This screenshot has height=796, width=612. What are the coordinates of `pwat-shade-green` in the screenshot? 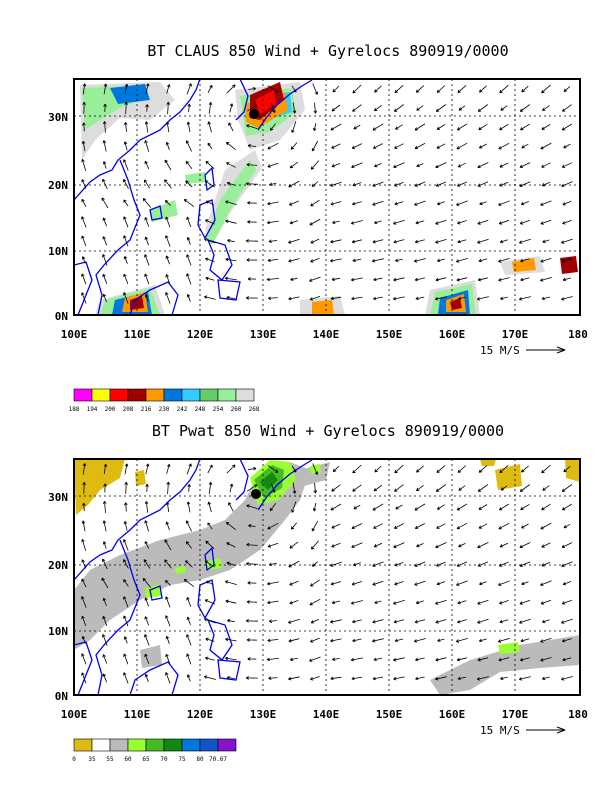 It's located at (509, 648).